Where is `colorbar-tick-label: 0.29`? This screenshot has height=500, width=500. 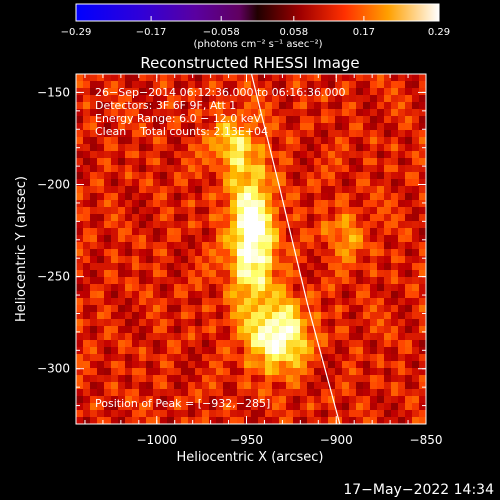
colorbar-tick-label: 0.29 is located at coordinates (439, 32).